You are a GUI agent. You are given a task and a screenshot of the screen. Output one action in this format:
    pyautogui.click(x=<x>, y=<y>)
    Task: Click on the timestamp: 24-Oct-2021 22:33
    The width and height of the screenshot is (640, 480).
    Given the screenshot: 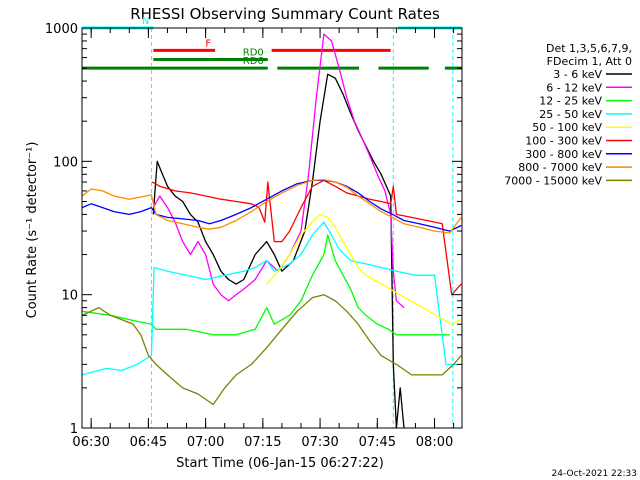 What is the action you would take?
    pyautogui.click(x=594, y=474)
    